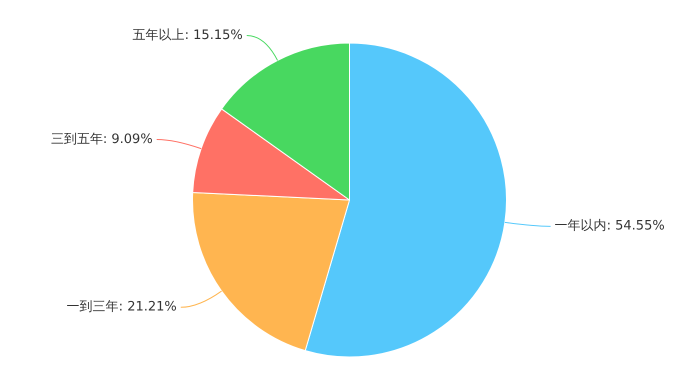 Image resolution: width=699 pixels, height=378 pixels. Describe the element at coordinates (101, 139) in the screenshot. I see `slice-label: 三到五年: 9.09%` at that location.